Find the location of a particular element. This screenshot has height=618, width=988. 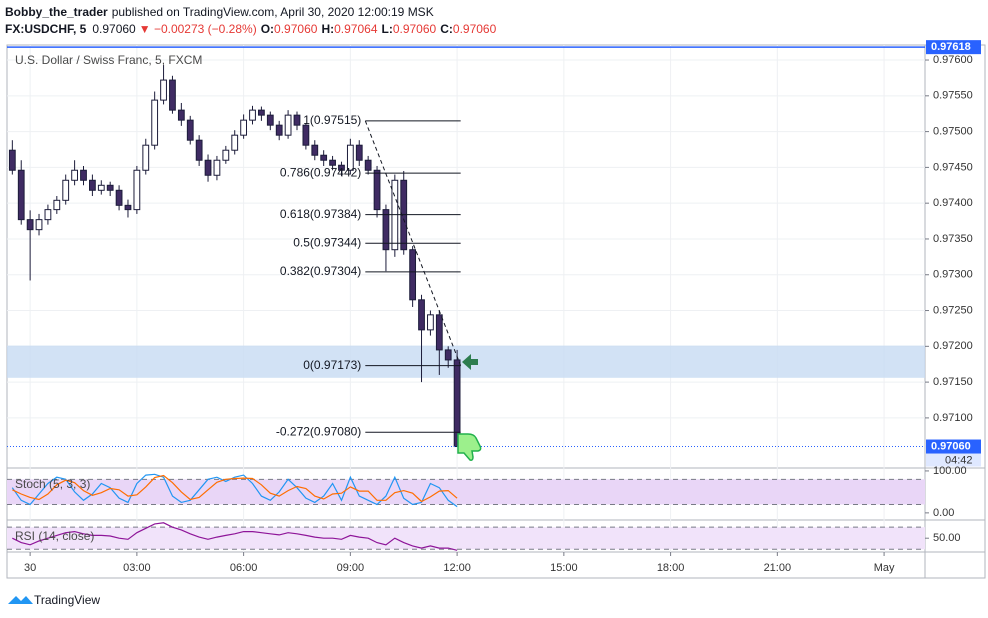

price-label: 0.97060 is located at coordinates (951, 446).